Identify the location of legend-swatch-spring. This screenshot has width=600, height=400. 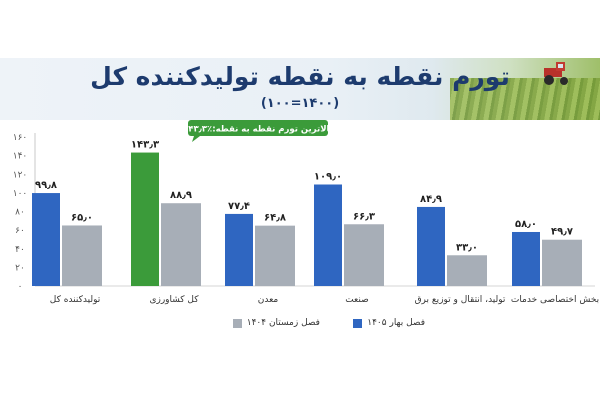
(358, 323).